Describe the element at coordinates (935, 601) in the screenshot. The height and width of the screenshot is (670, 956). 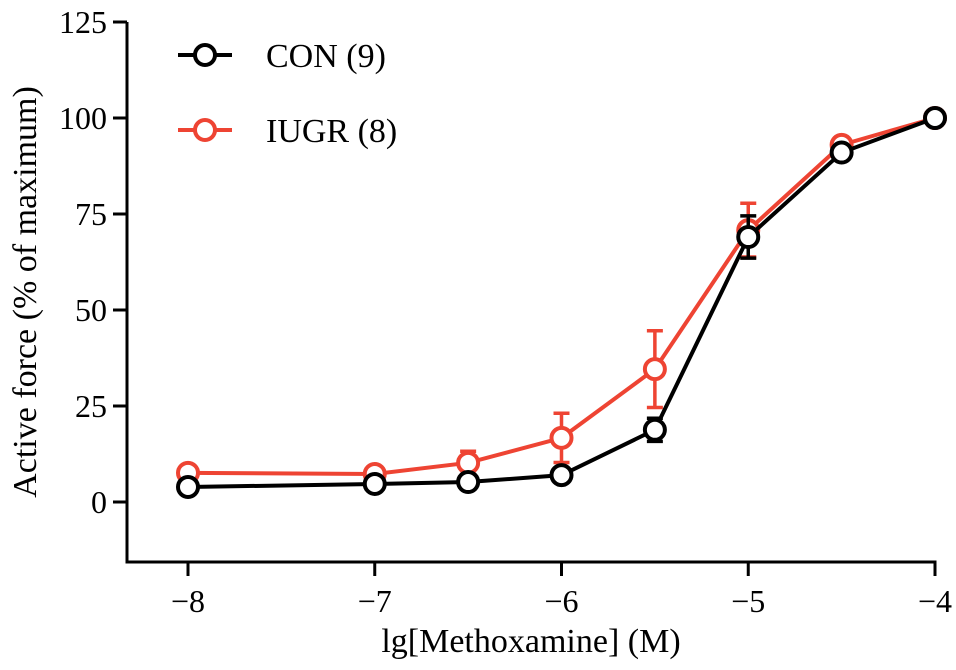
I see `x-tick-label: −4` at that location.